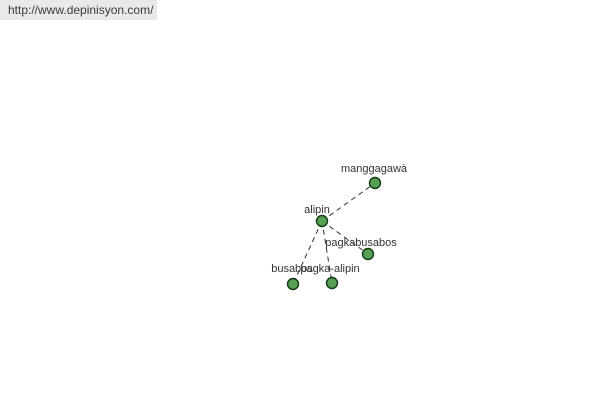 This screenshot has width=600, height=400. Describe the element at coordinates (293, 284) in the screenshot. I see `node-busabos` at that location.